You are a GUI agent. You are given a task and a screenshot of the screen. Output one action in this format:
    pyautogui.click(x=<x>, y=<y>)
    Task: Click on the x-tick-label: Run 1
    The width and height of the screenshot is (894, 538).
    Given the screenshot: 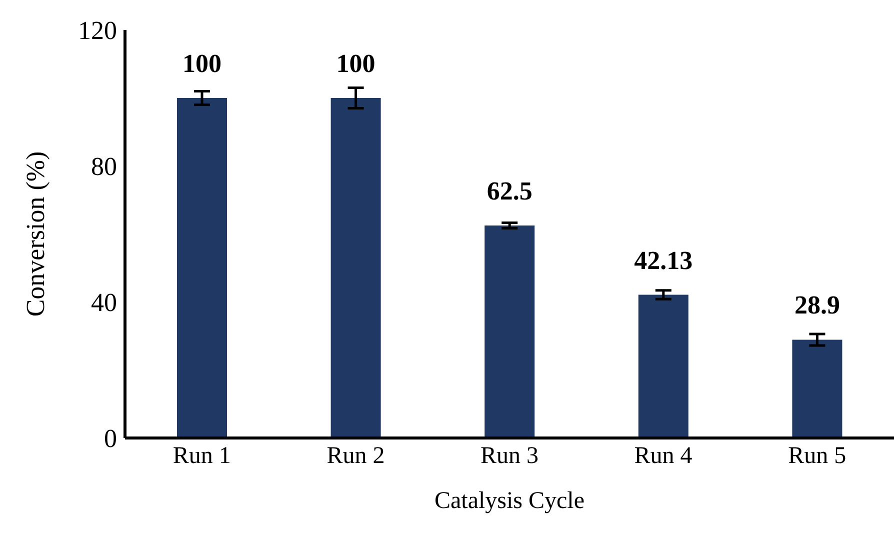 What is the action you would take?
    pyautogui.click(x=201, y=456)
    